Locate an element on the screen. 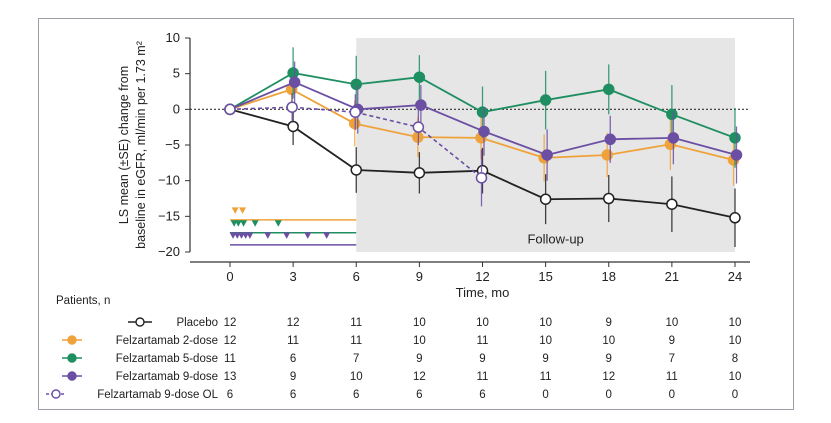 The image size is (831, 423). y-axis-label-line2: baseline in eGFR, ml/min per 1.73 m² is located at coordinates (141, 145).